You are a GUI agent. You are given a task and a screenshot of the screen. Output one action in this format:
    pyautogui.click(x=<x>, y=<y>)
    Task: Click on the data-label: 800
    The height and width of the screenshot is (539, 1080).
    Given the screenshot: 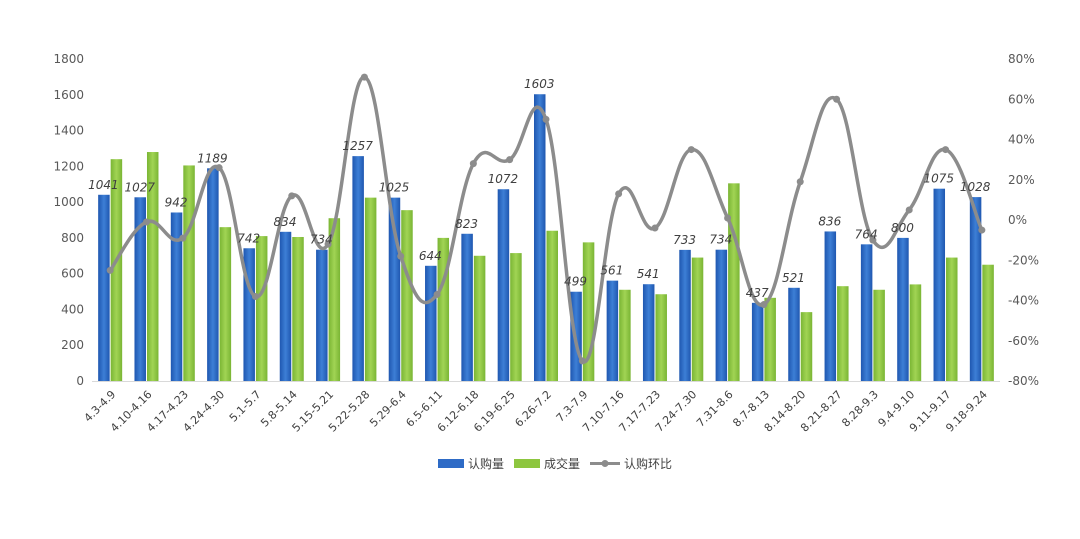 What is the action you would take?
    pyautogui.click(x=902, y=228)
    